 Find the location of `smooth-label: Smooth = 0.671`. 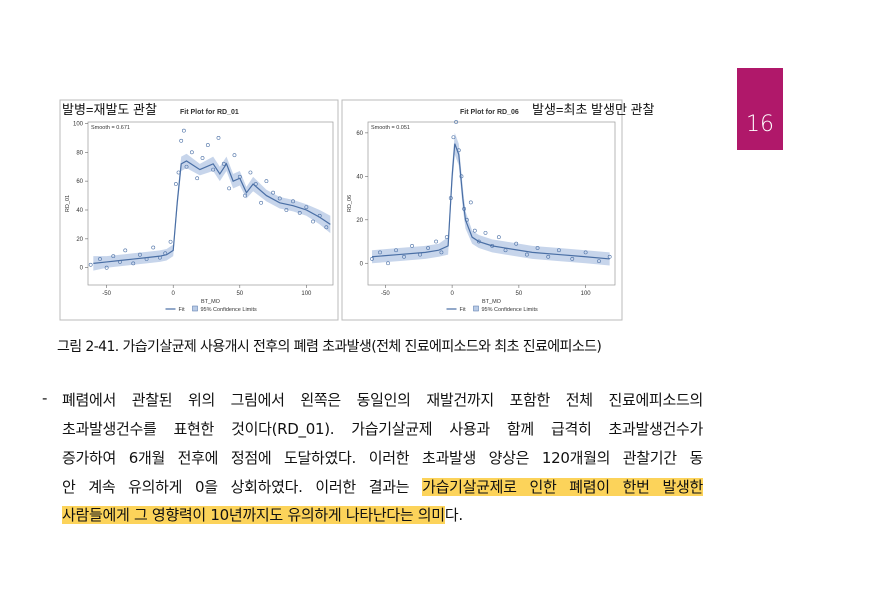

smooth-label: Smooth = 0.671 is located at coordinates (110, 128).